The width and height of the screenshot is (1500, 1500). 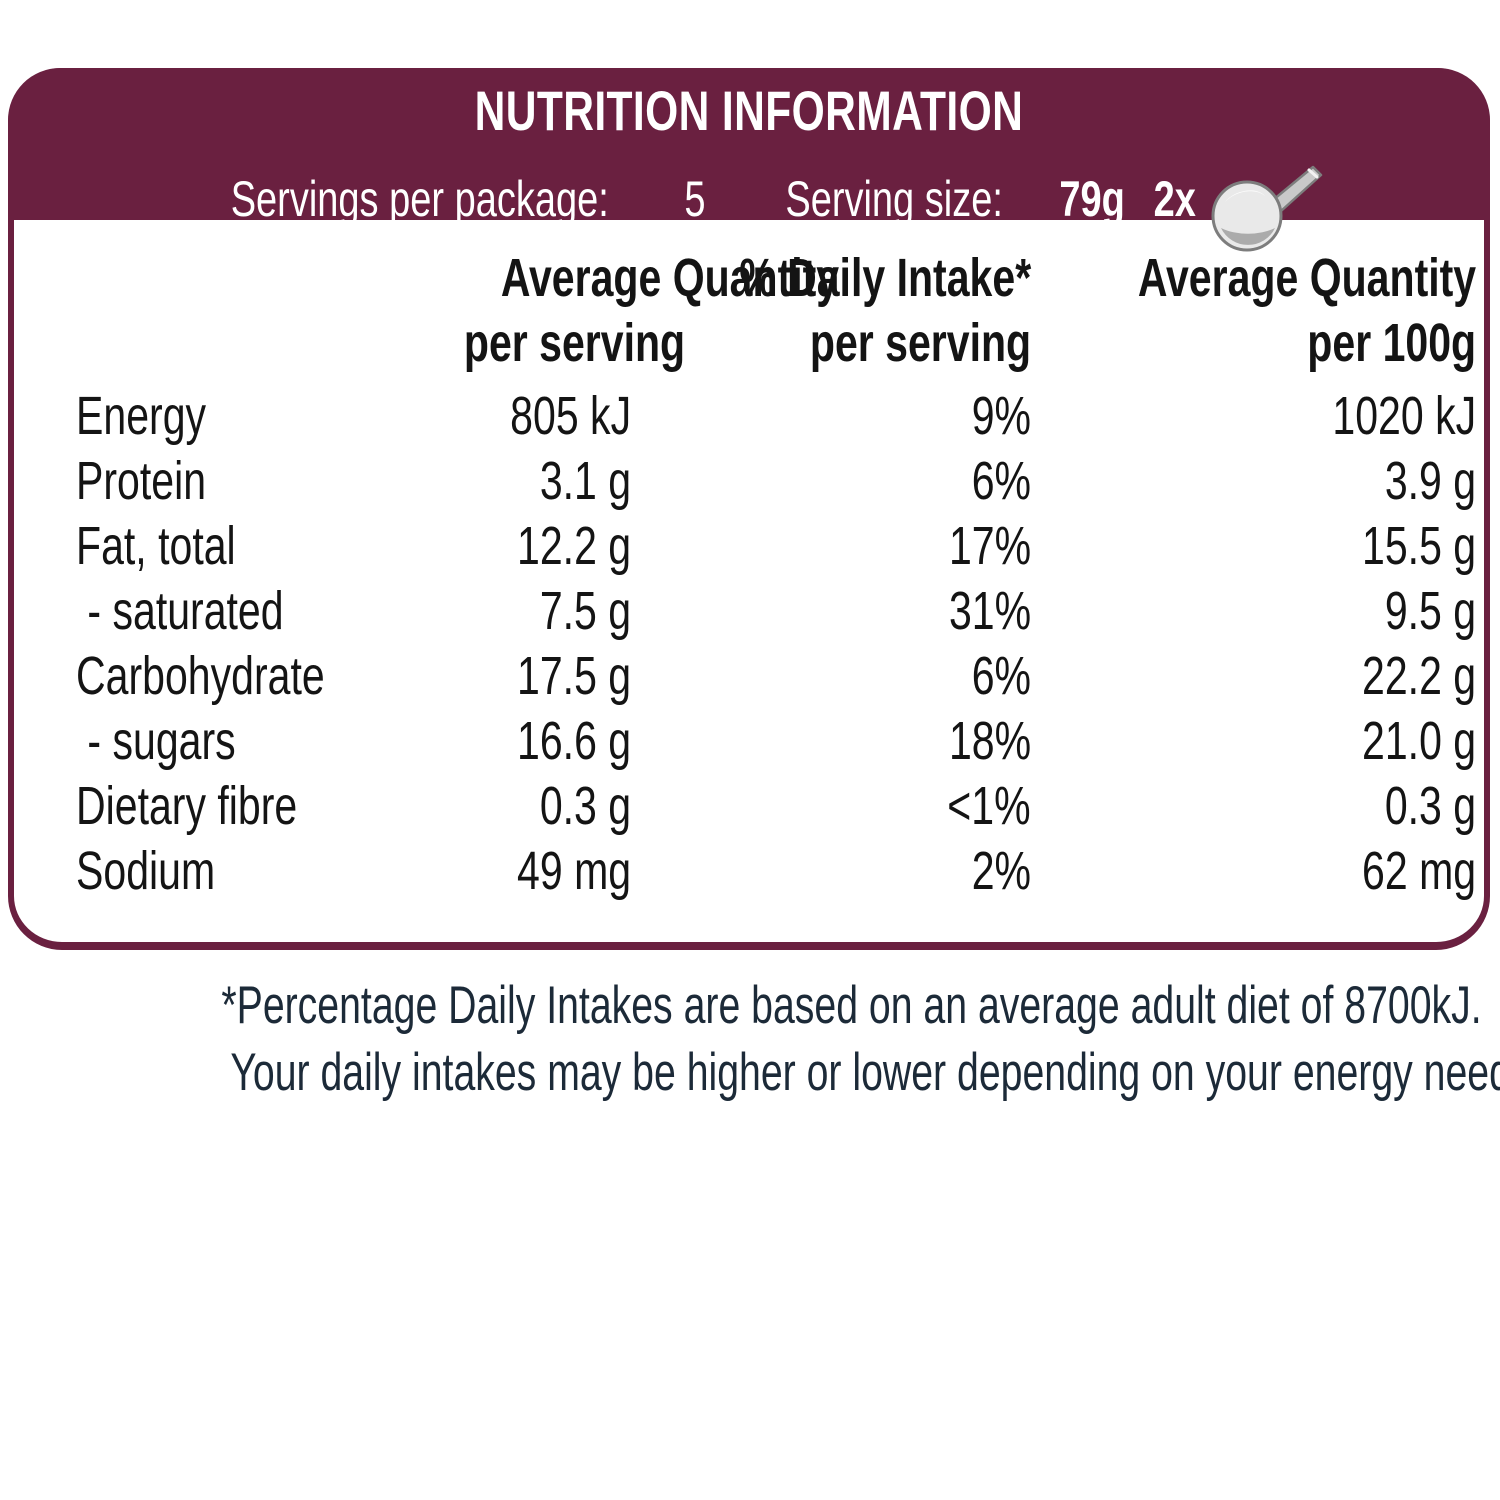 I want to click on servings-per-package-label: Servings per package:, so click(x=420, y=199).